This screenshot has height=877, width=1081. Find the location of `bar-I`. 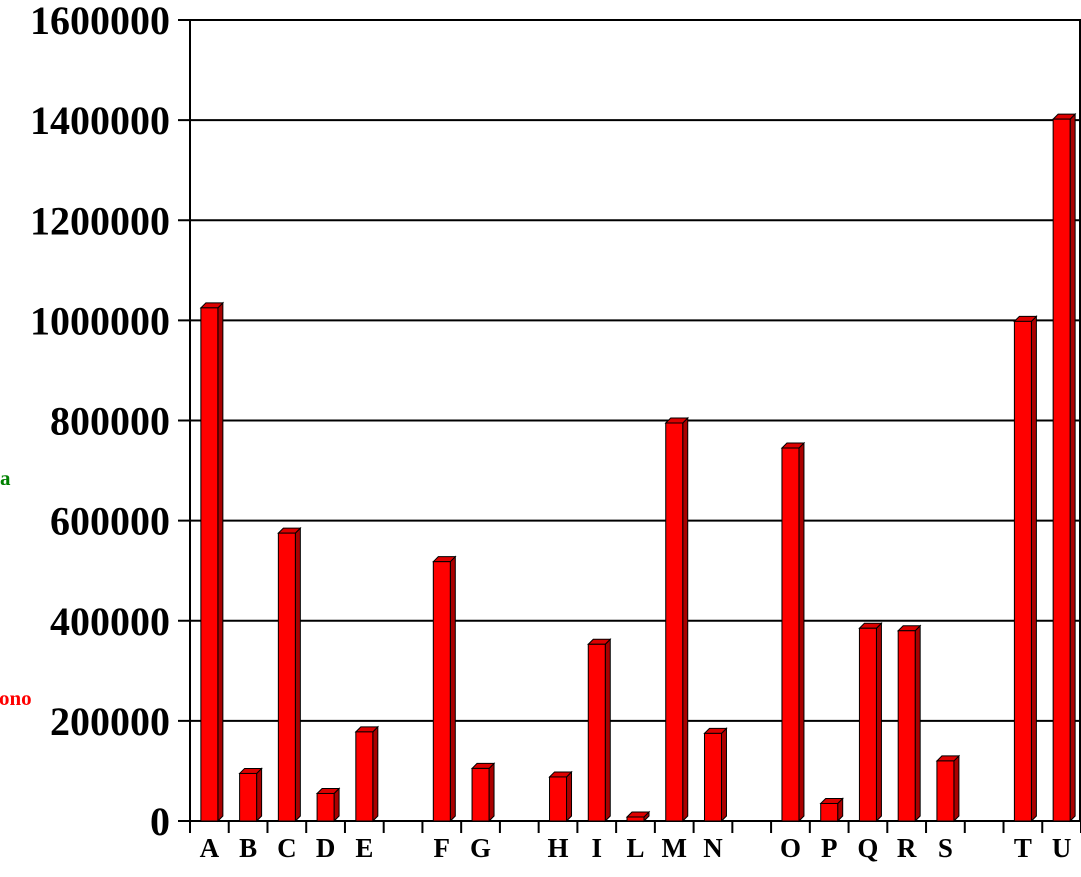

bar-I is located at coordinates (599, 730).